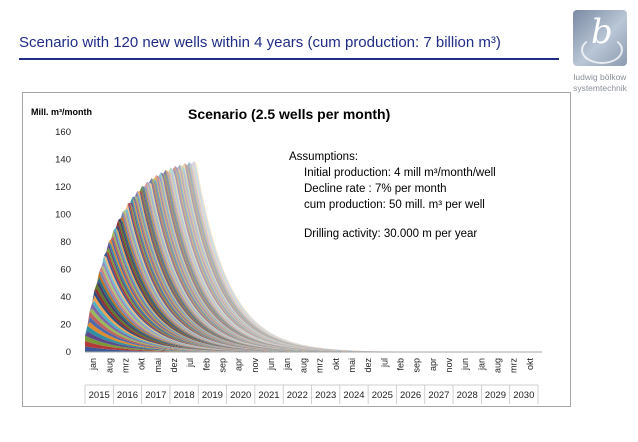  Describe the element at coordinates (400, 173) in the screenshot. I see `assumption-initial-production: Initial production: 4 mill m³/month/well` at that location.